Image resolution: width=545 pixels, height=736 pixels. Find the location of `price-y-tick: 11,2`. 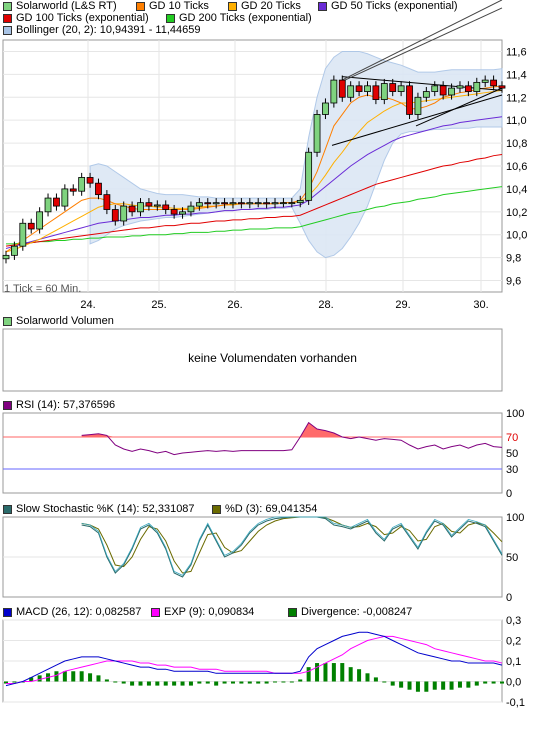

price-y-tick: 11,2 is located at coordinates (516, 98).